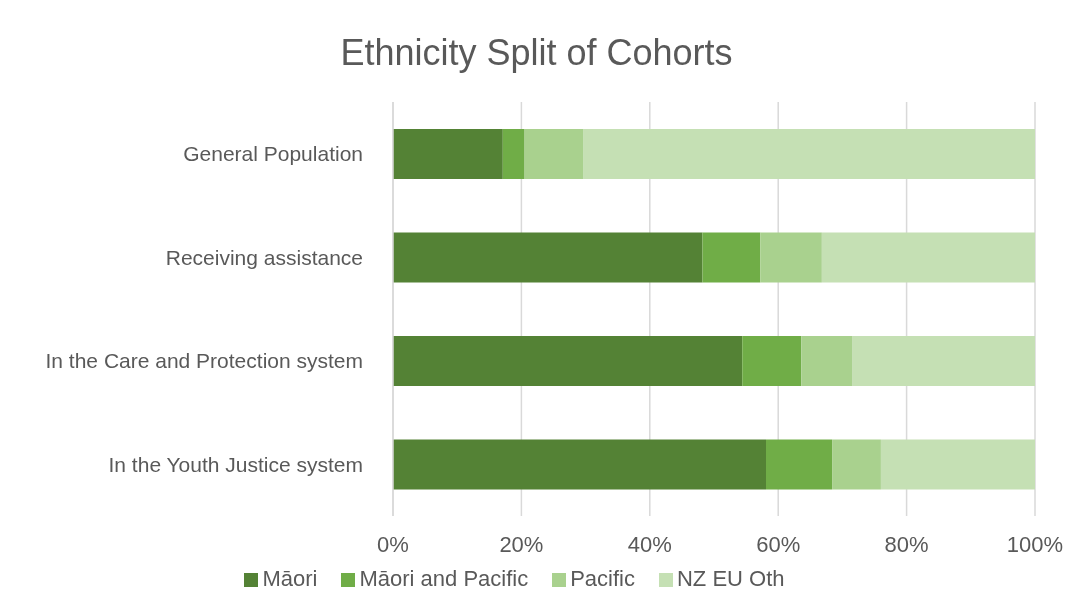 Image resolution: width=1073 pixels, height=610 pixels. What do you see at coordinates (602, 578) in the screenshot?
I see `legend-label: Pacific` at bounding box center [602, 578].